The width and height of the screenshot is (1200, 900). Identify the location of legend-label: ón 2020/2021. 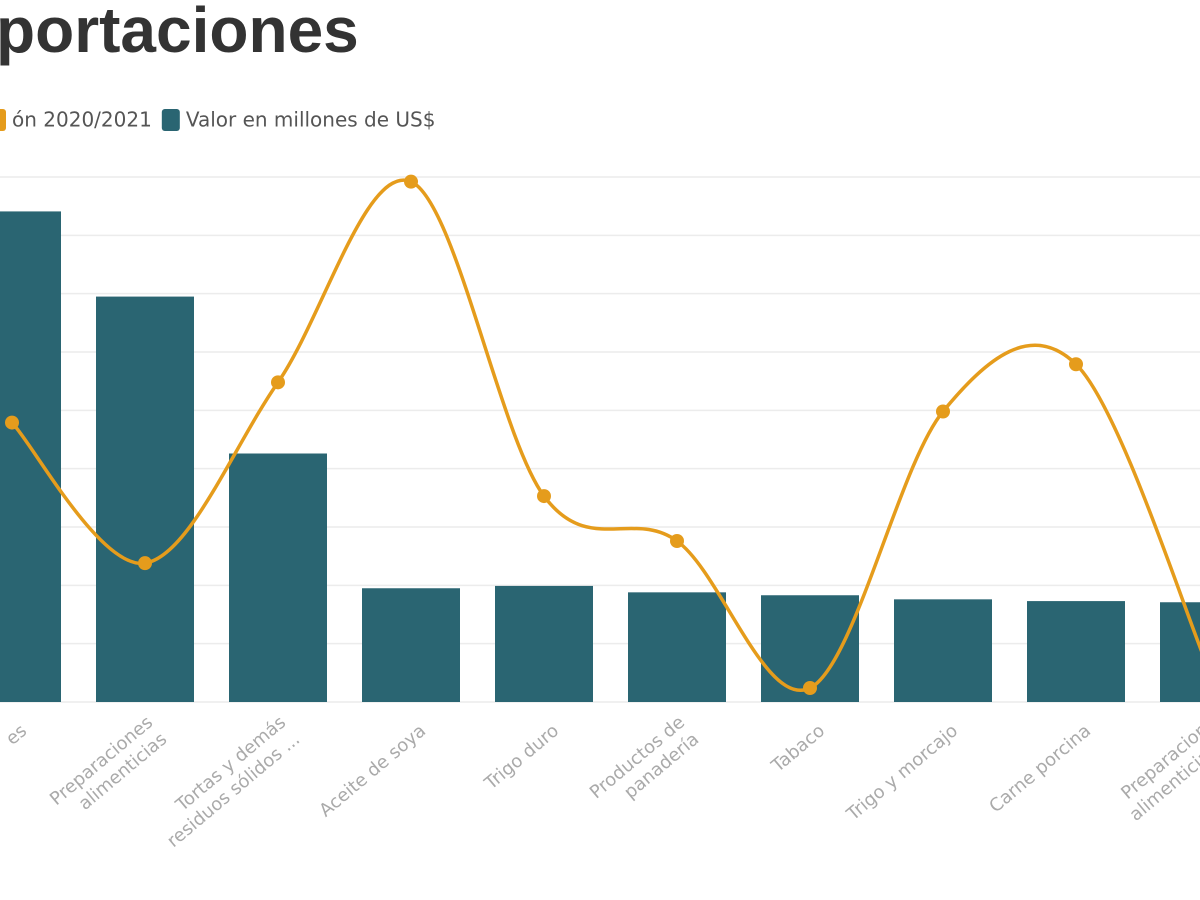
(82, 120).